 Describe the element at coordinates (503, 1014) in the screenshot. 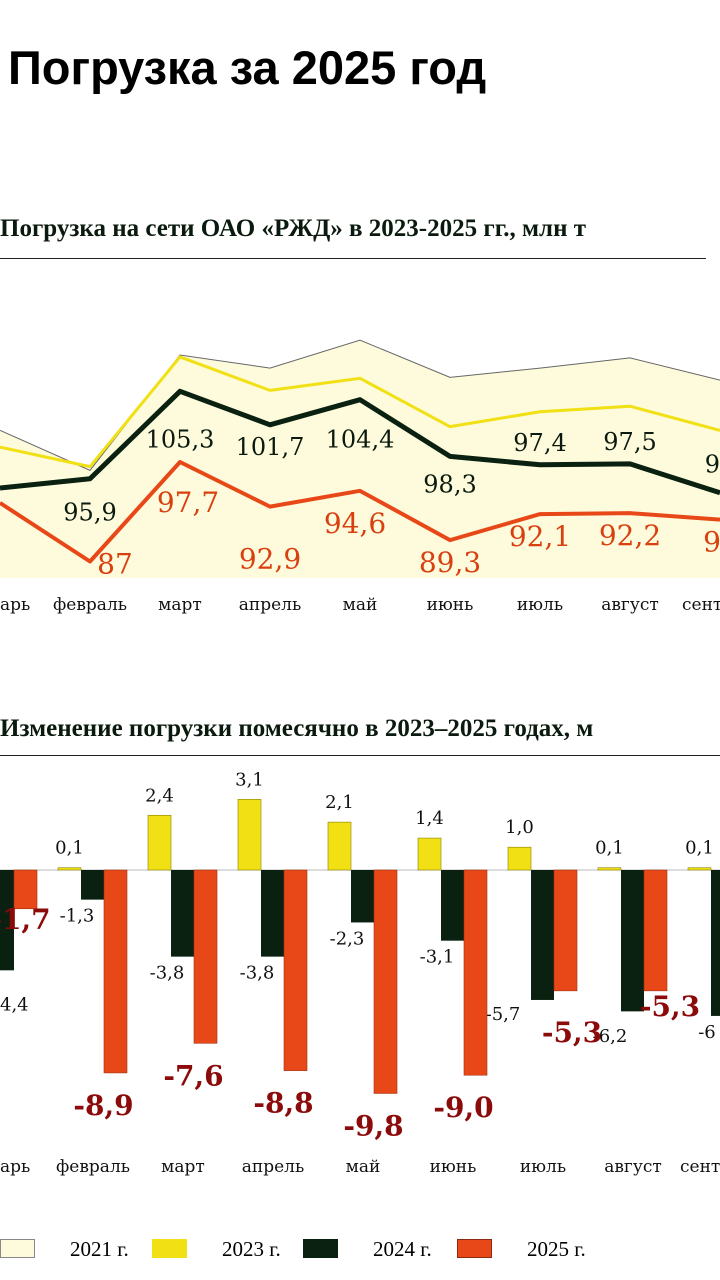

I see `bar-label-2024: -5,7` at that location.